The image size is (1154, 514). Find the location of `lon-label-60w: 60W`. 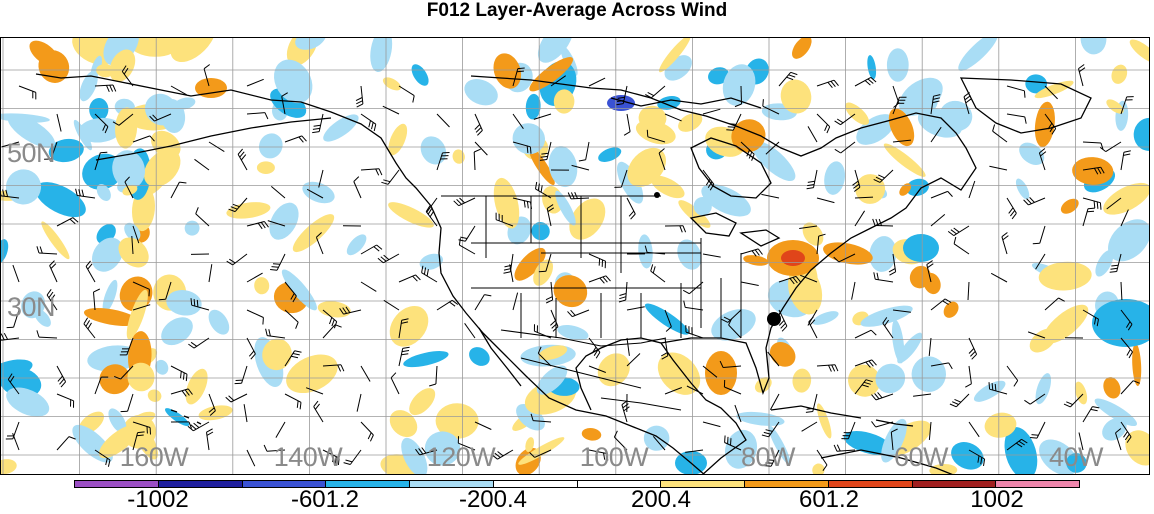

lon-label-60w: 60W is located at coordinates (921, 457).